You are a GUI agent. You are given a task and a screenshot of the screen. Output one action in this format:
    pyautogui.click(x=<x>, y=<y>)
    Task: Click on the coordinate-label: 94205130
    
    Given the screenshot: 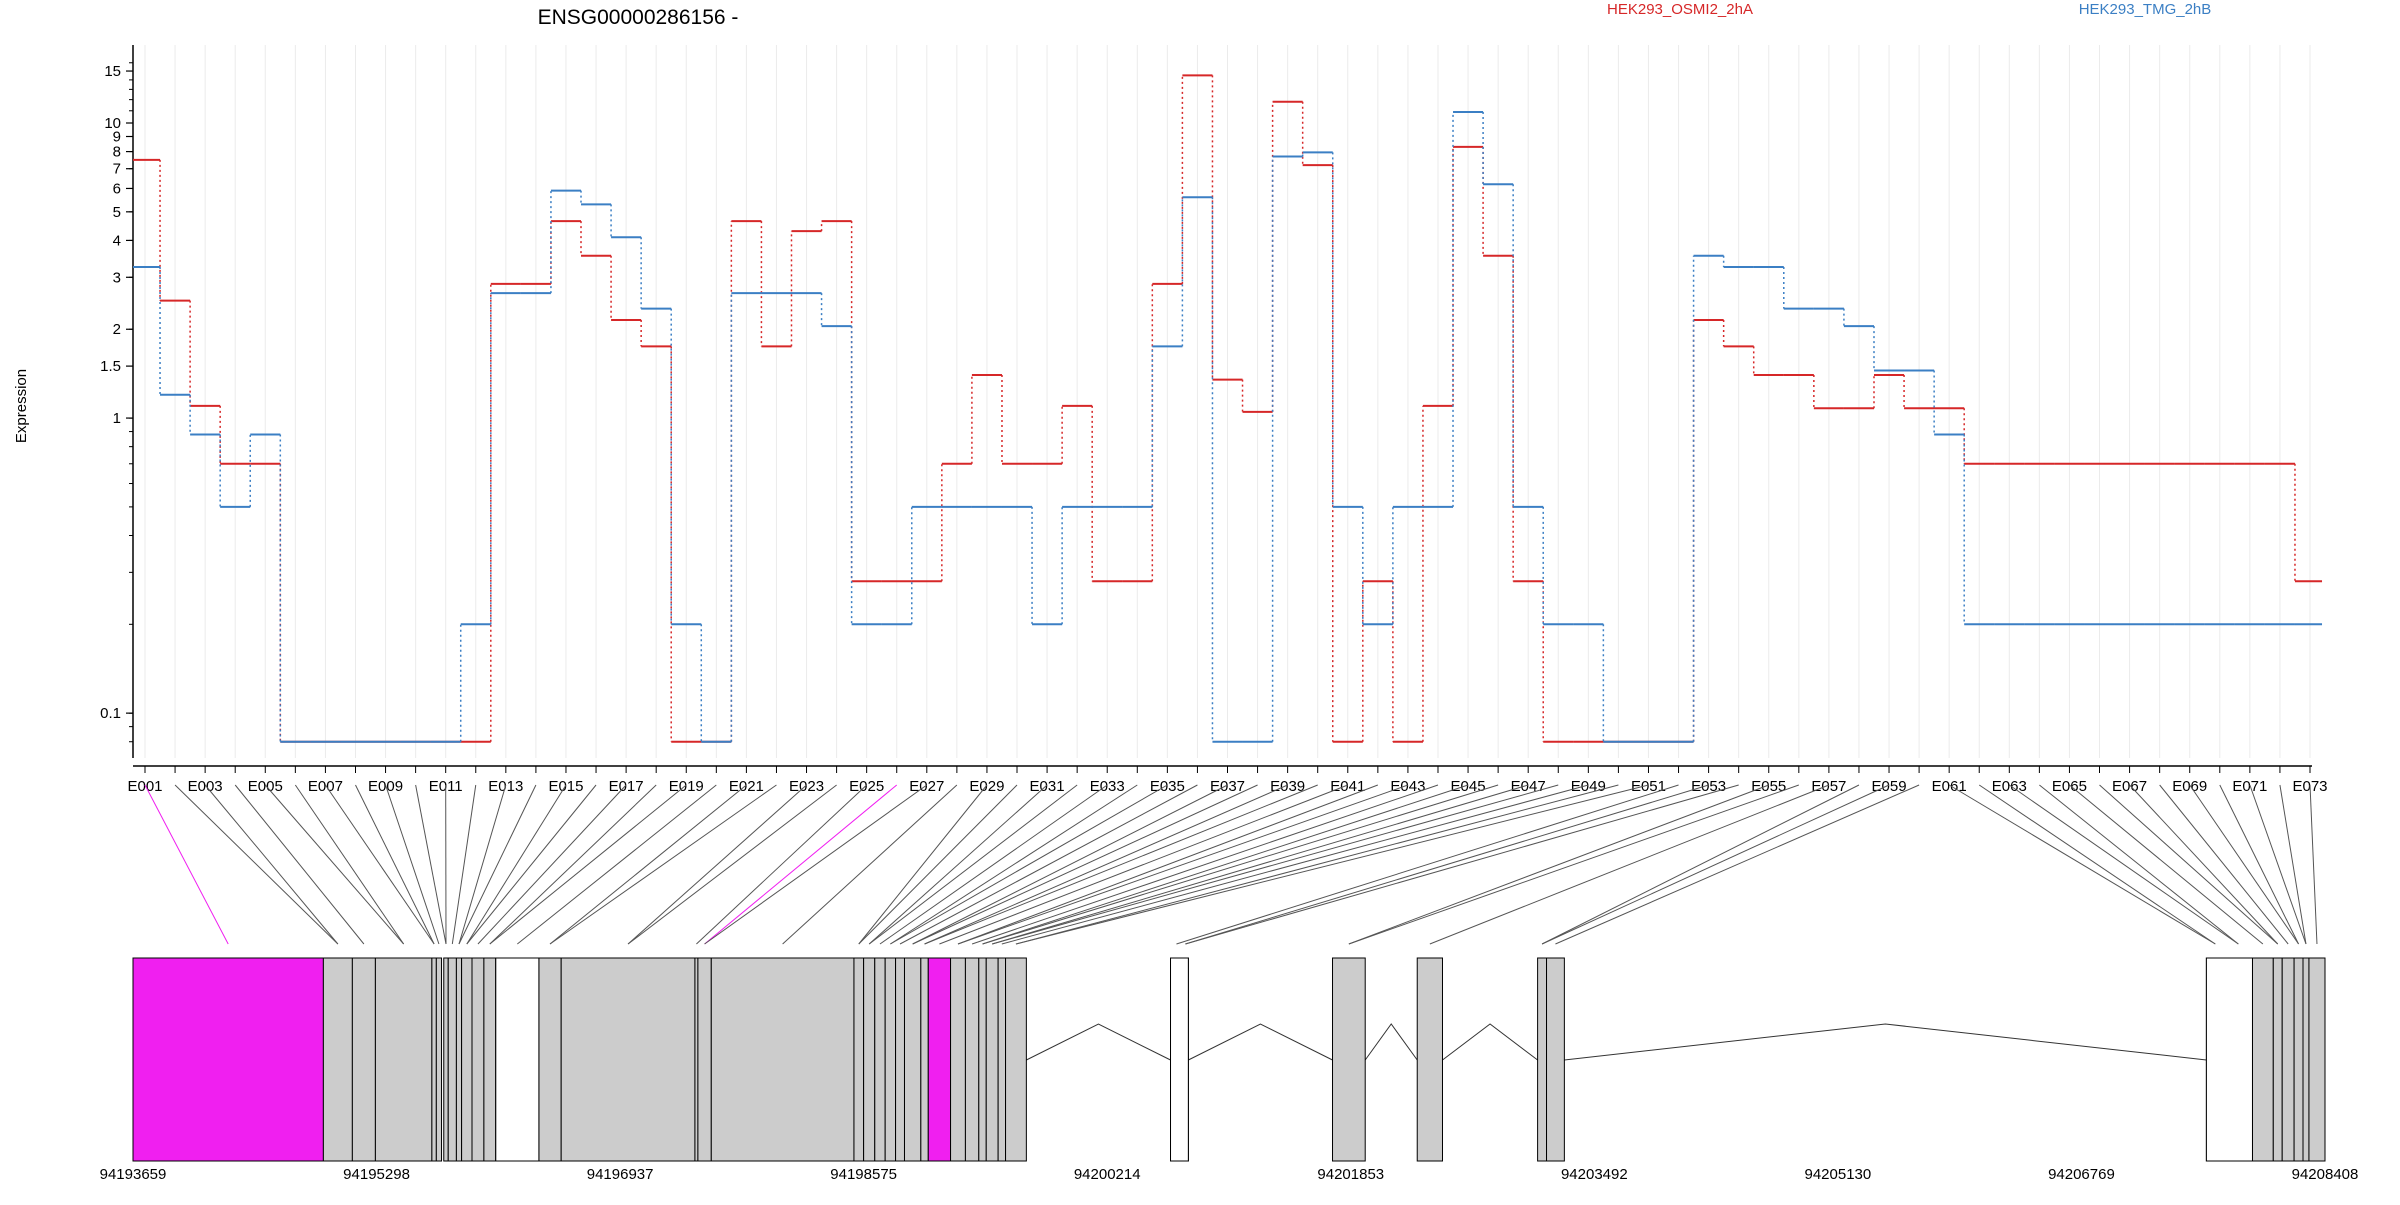 What is the action you would take?
    pyautogui.click(x=1838, y=1174)
    